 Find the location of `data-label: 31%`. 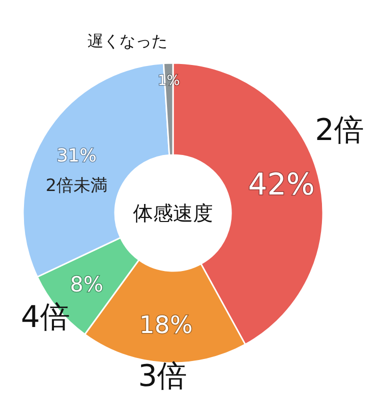

data-label: 31% is located at coordinates (76, 155).